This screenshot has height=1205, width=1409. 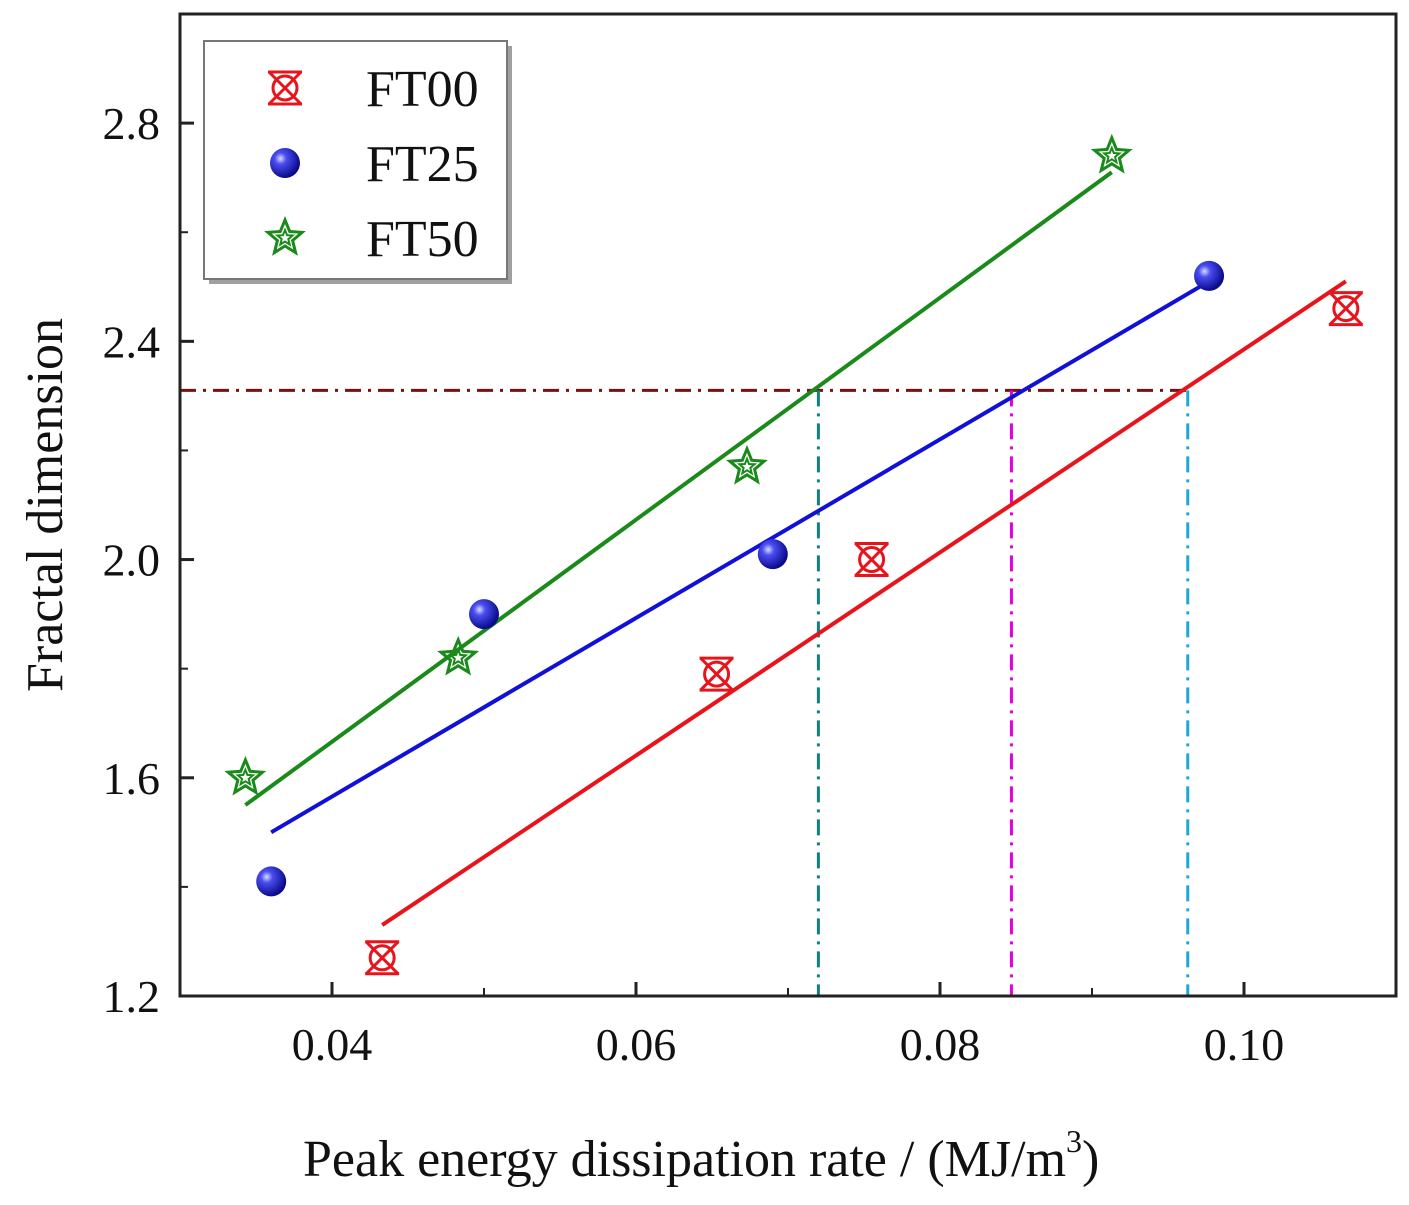 What do you see at coordinates (684, 1159) in the screenshot?
I see `x-axis-title-main: Peak energy dissipation rate / (MJ/m` at bounding box center [684, 1159].